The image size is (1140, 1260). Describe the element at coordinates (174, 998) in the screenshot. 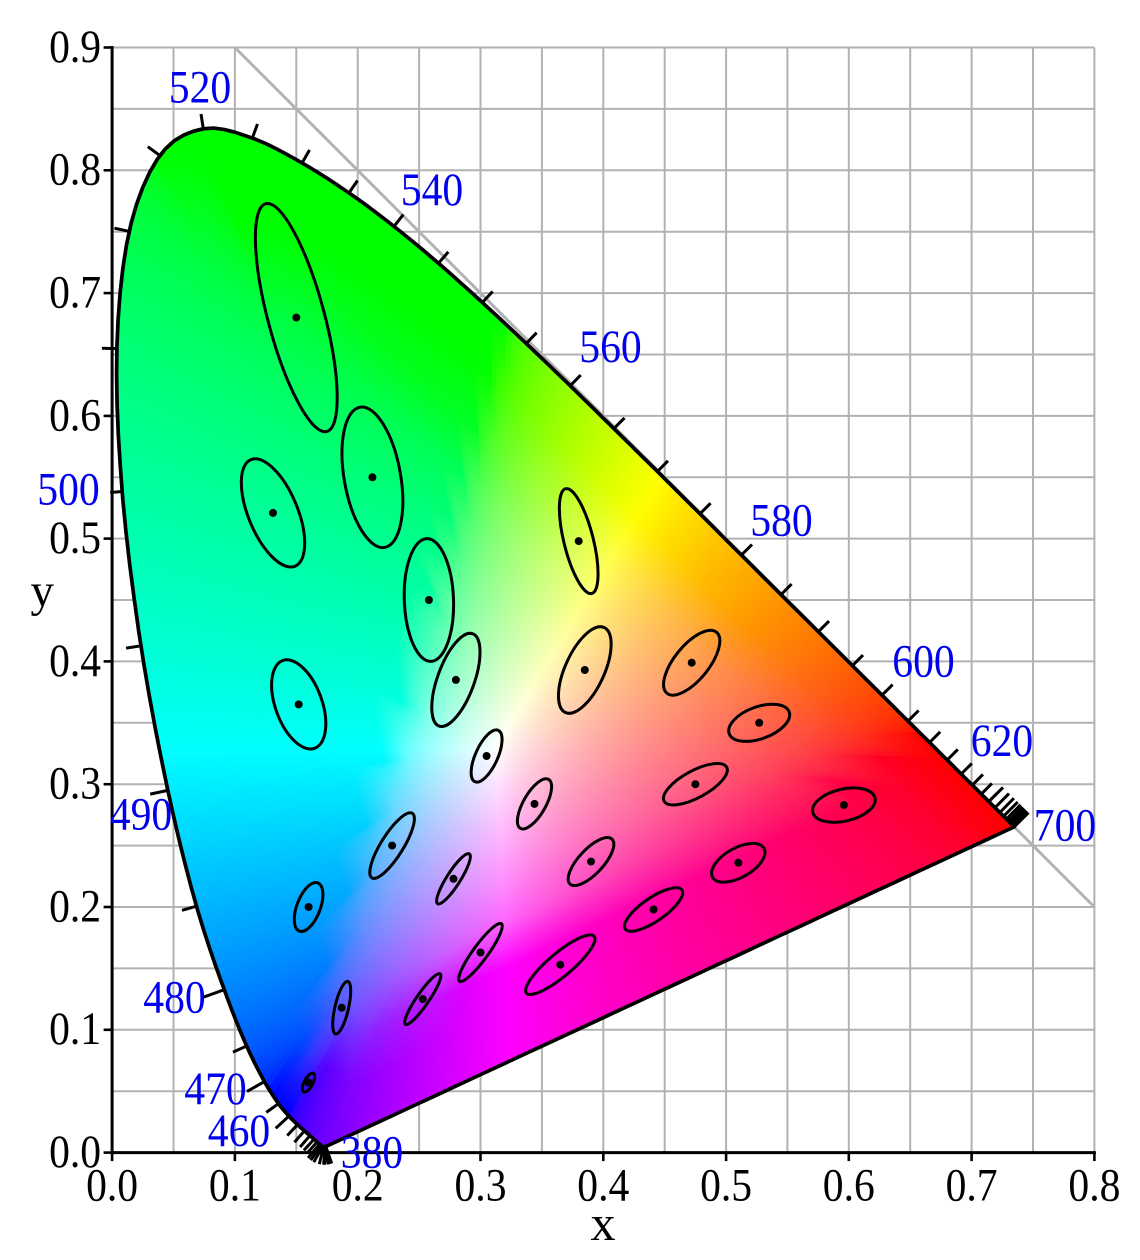

I see `svg-text: 480` at that location.